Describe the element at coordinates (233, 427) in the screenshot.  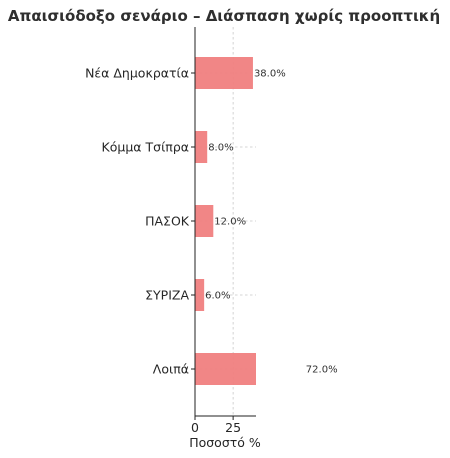
I see `x-tick-label: 25` at that location.